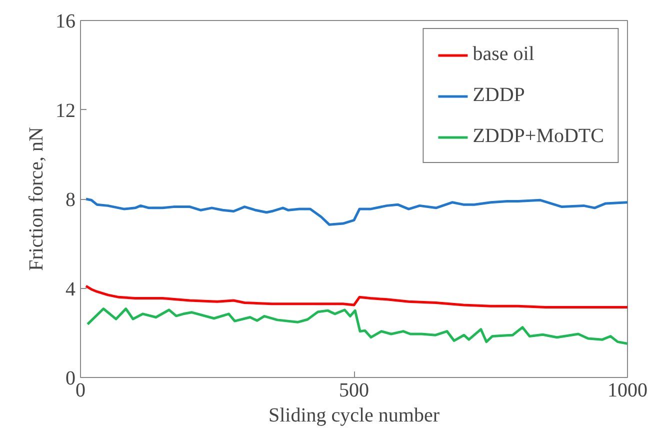  I want to click on y-tick-label: 16, so click(66, 21).